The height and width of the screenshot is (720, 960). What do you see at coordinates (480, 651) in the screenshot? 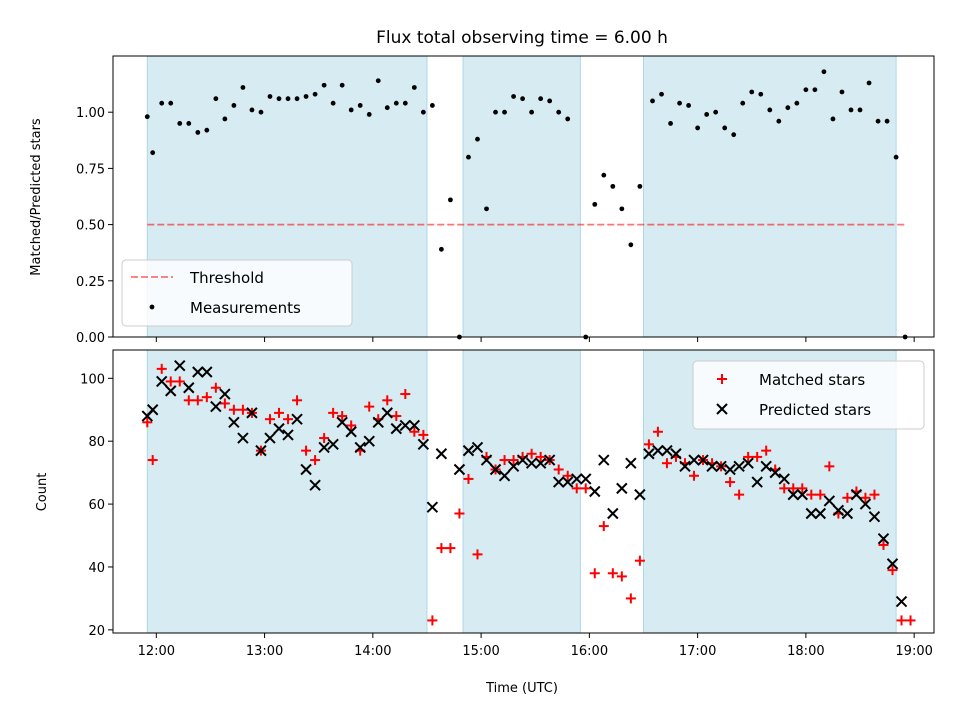
I see `x-tick-label: 15:00` at bounding box center [480, 651].